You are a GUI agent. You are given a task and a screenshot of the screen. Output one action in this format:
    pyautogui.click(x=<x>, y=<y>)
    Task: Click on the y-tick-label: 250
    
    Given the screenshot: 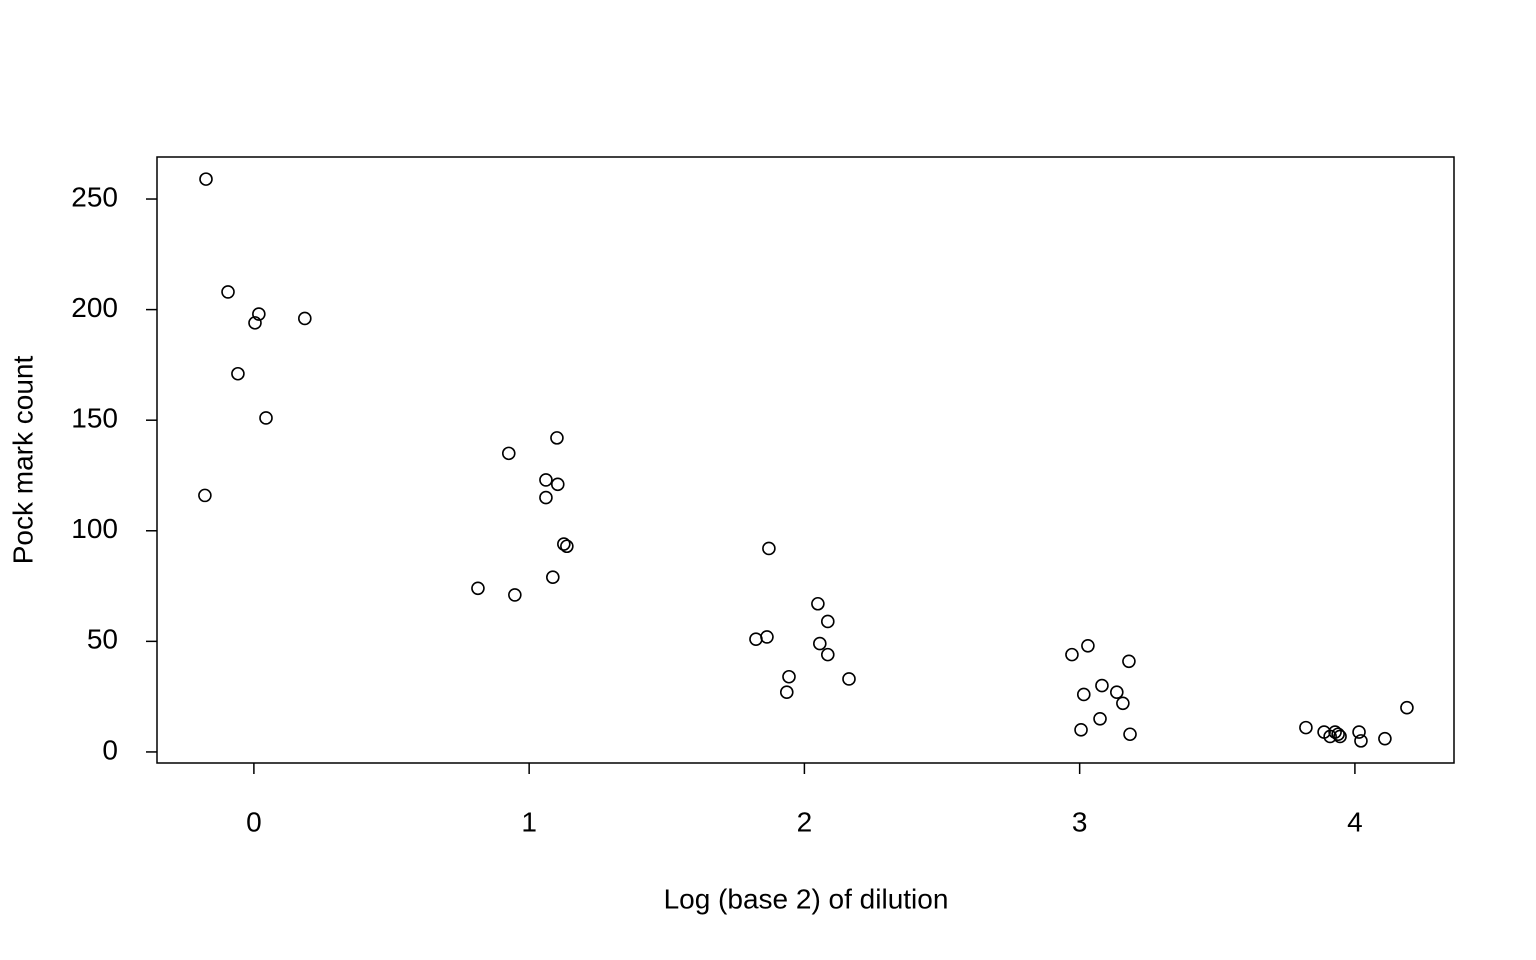 What is the action you would take?
    pyautogui.click(x=94, y=196)
    